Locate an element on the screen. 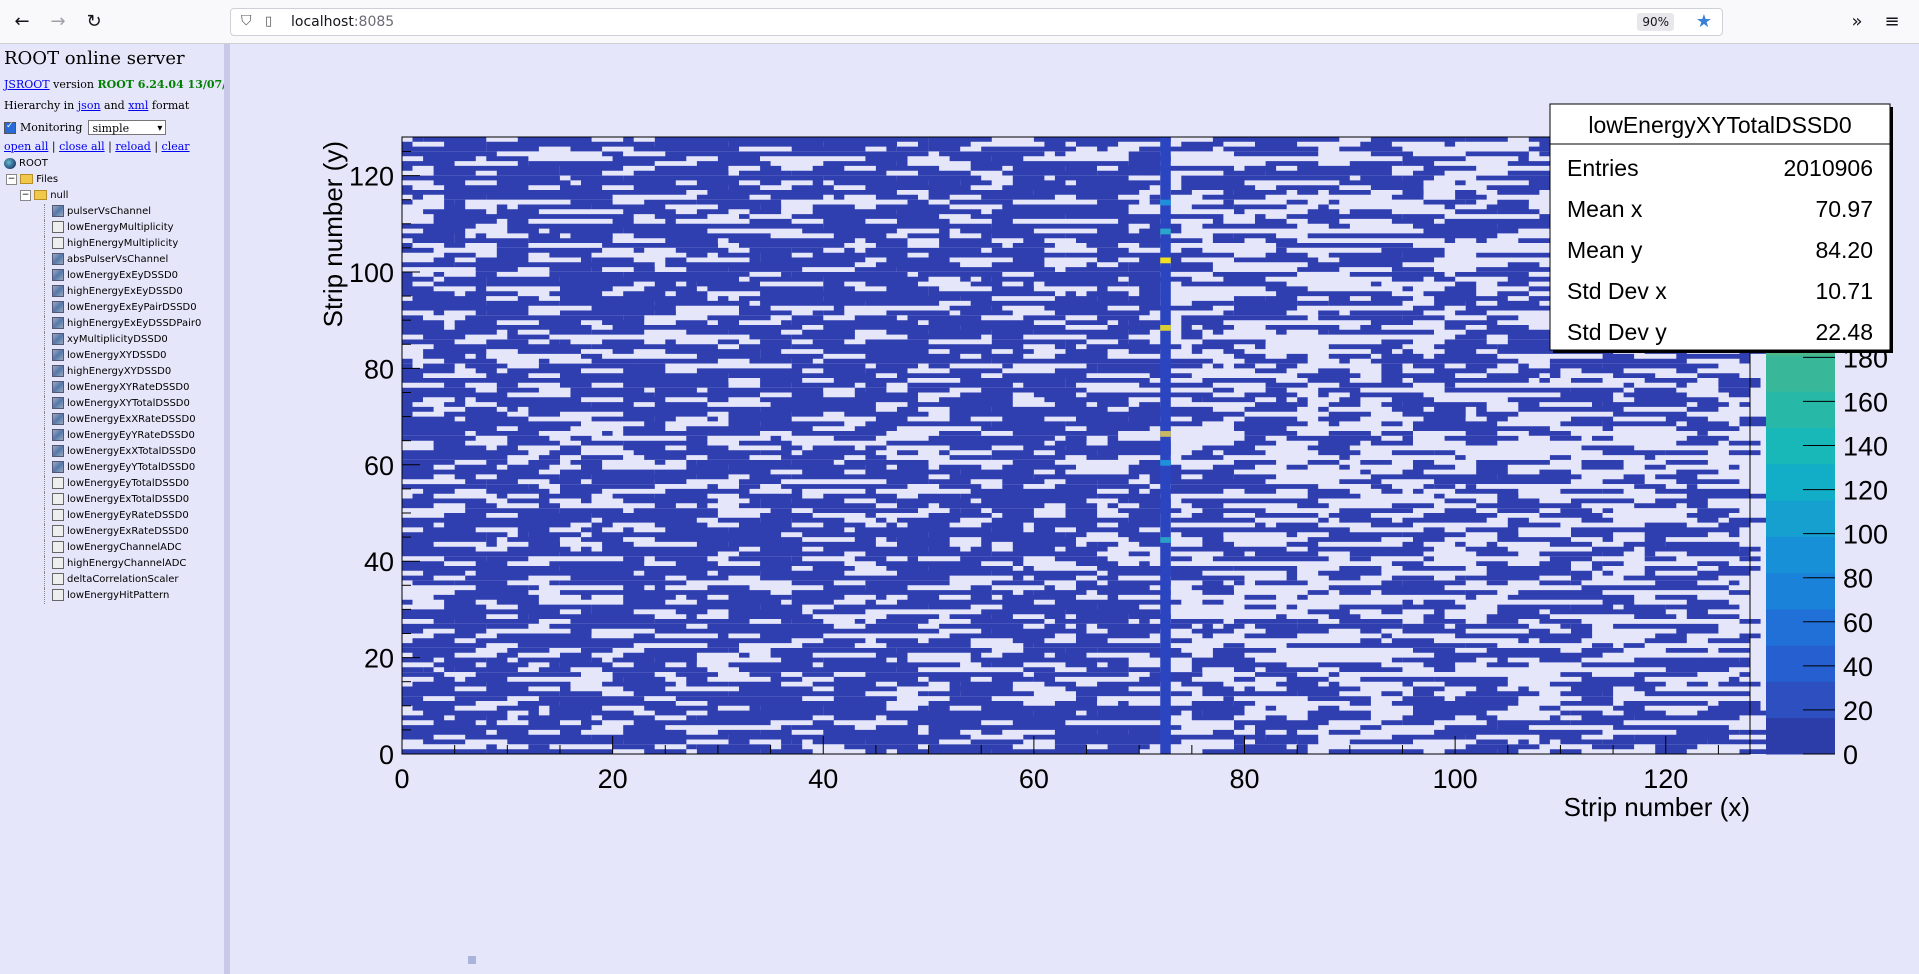 This screenshot has width=1919, height=974. tree-item-label: lowEnergyEyTotalDSSD0 is located at coordinates (128, 483).